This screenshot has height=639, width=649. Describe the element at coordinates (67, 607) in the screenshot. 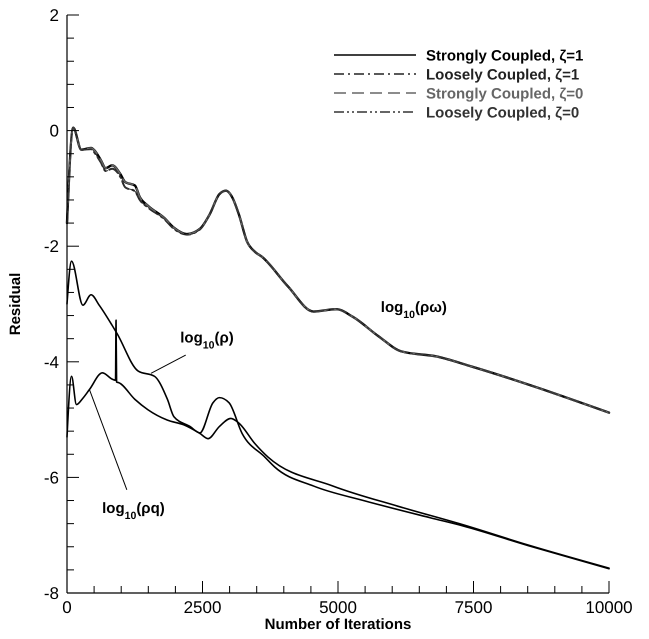

I see `x-tick-label: 0` at that location.